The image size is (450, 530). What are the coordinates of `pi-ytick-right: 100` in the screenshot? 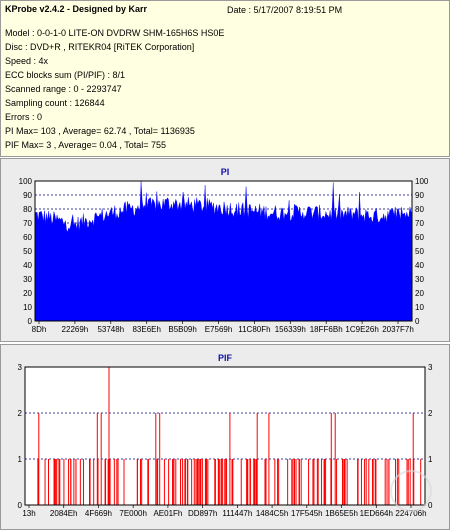 It's located at (422, 181).